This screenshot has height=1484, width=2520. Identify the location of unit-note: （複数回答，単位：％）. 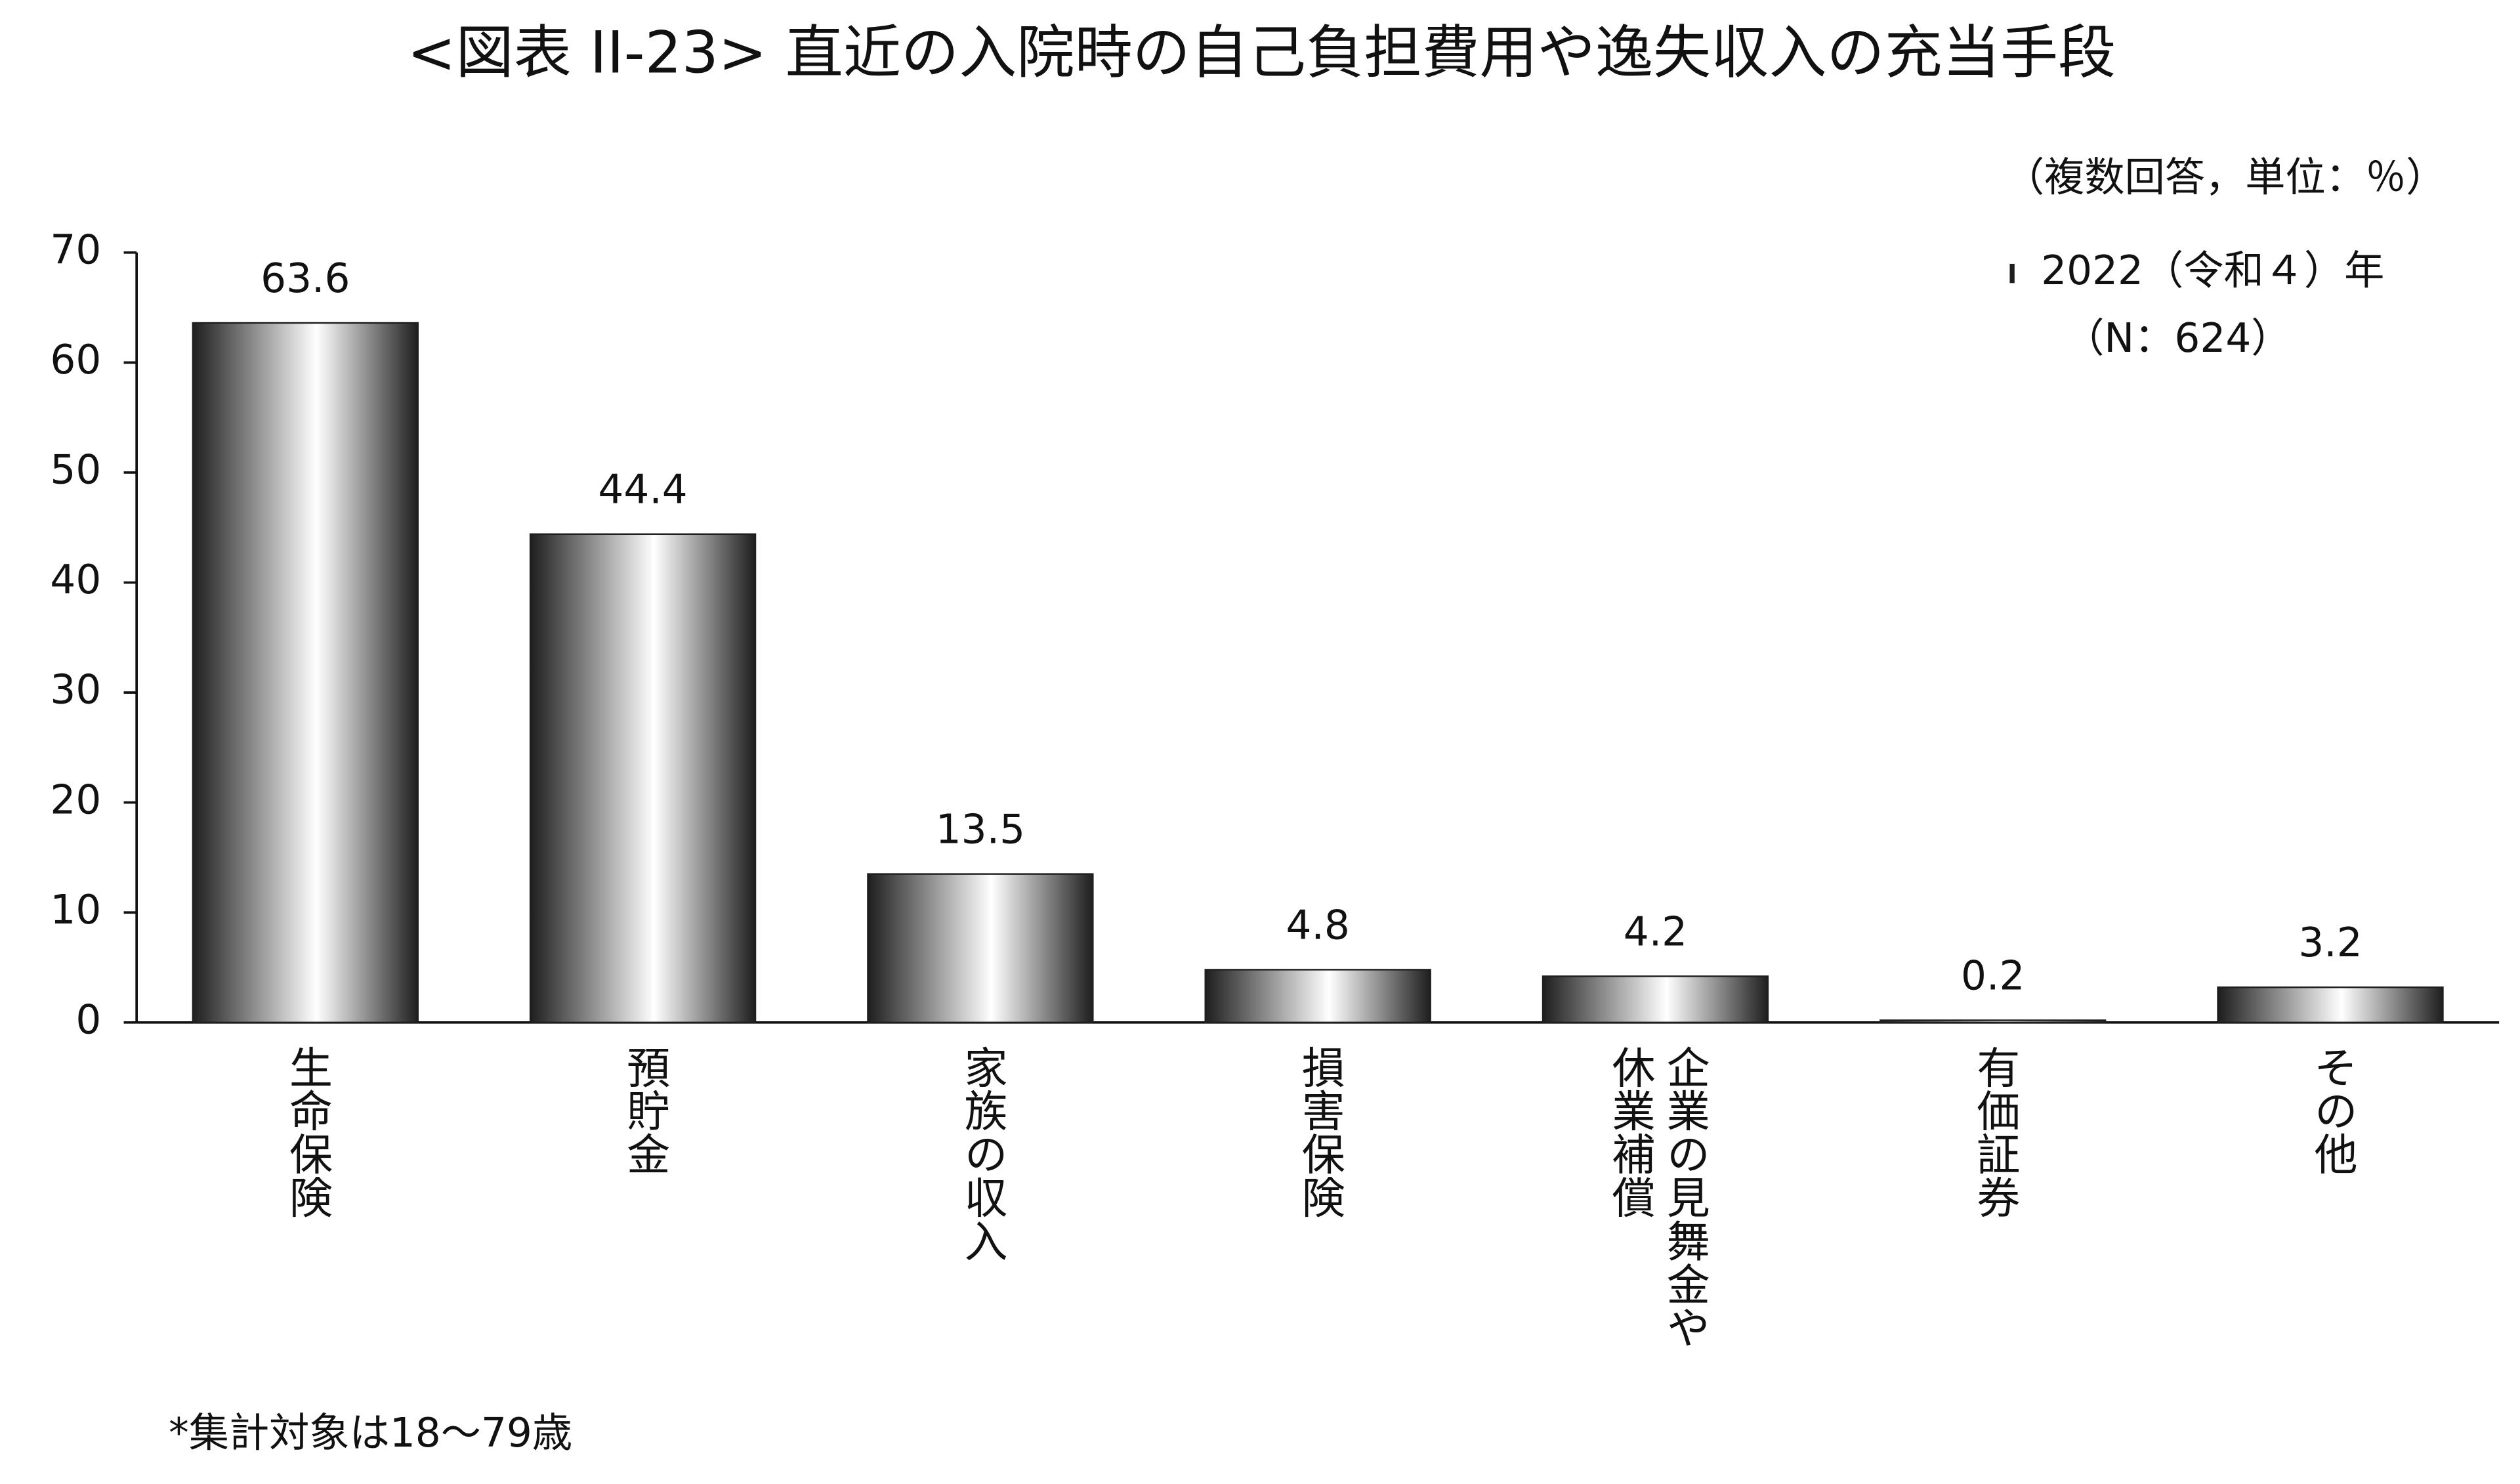
(2225, 177).